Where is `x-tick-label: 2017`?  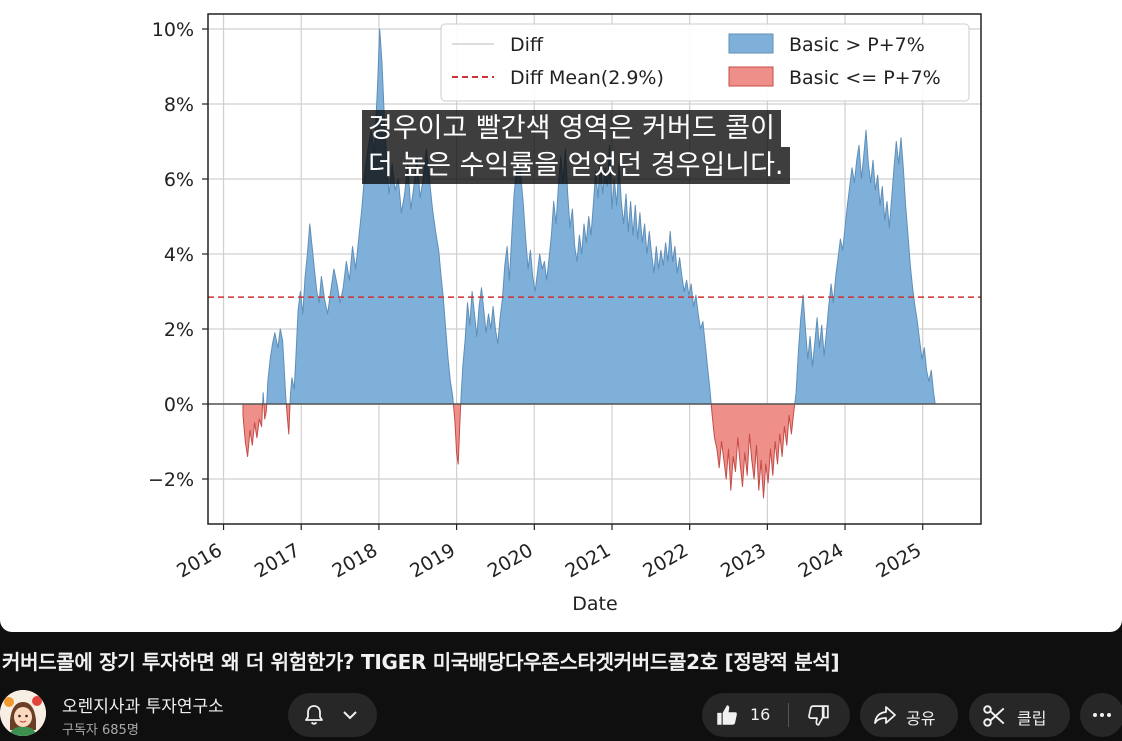 x-tick-label: 2017 is located at coordinates (277, 560).